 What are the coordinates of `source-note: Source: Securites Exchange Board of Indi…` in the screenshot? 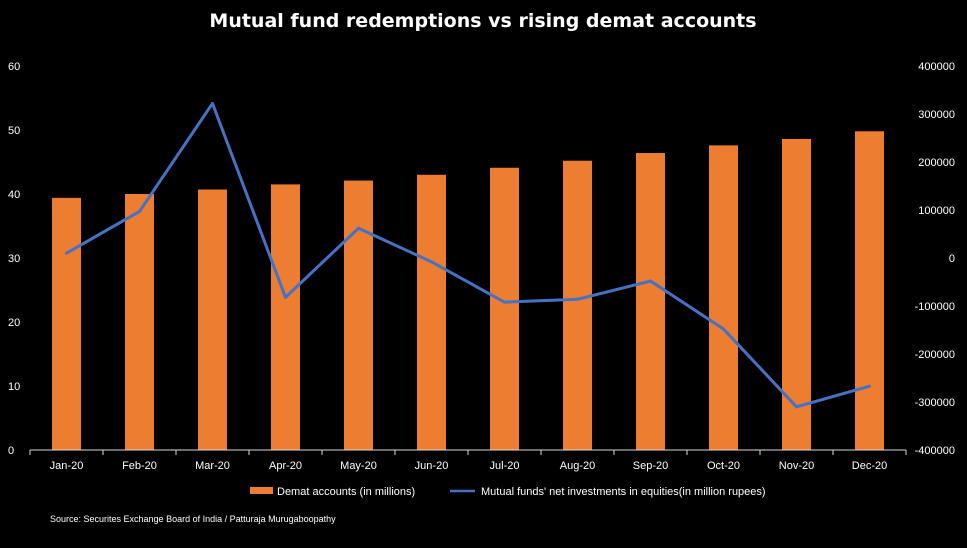 It's located at (193, 519).